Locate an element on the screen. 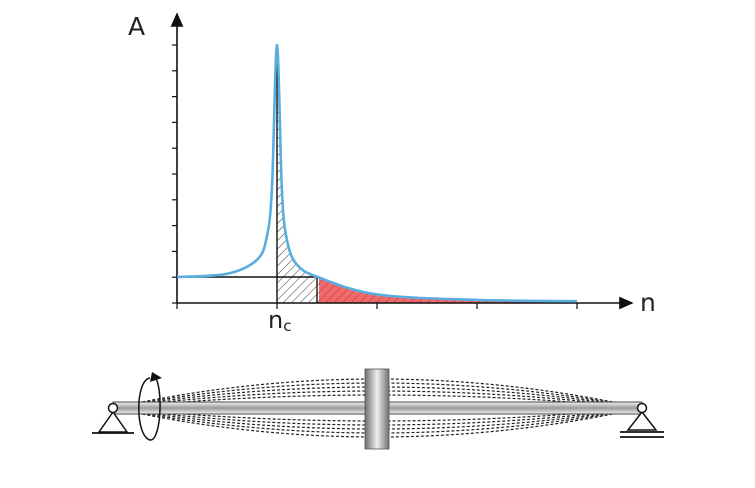 Image resolution: width=755 pixels, height=488 pixels. disk-icon is located at coordinates (377, 409).